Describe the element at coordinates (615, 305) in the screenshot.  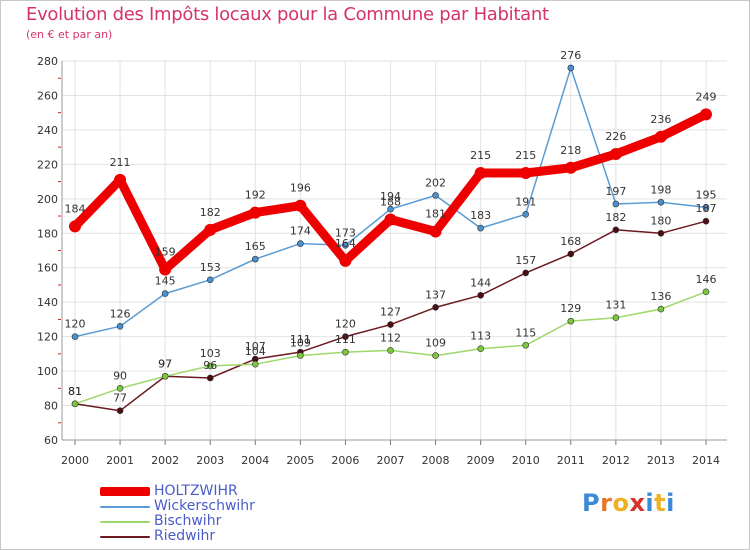
I see `data-label: 131` at that location.